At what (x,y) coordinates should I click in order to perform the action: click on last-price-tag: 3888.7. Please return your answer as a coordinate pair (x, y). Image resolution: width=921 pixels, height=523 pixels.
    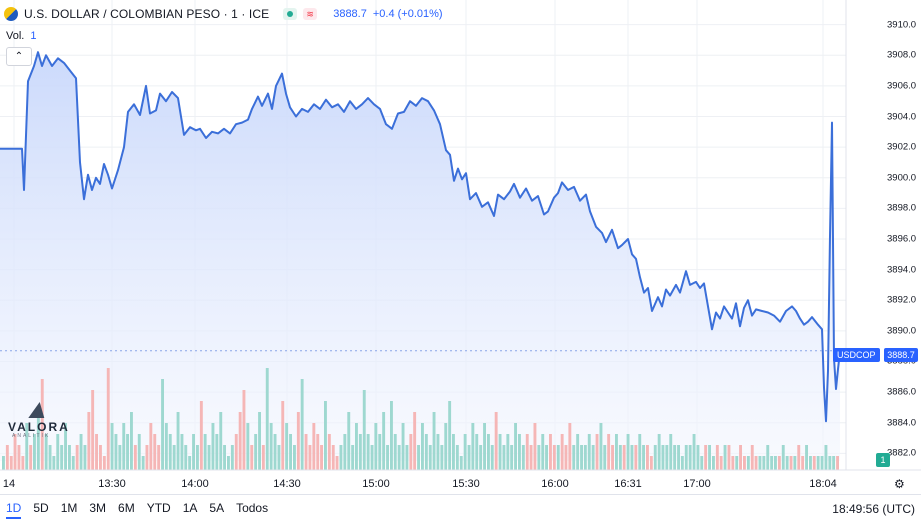
    Looking at the image, I should click on (901, 355).